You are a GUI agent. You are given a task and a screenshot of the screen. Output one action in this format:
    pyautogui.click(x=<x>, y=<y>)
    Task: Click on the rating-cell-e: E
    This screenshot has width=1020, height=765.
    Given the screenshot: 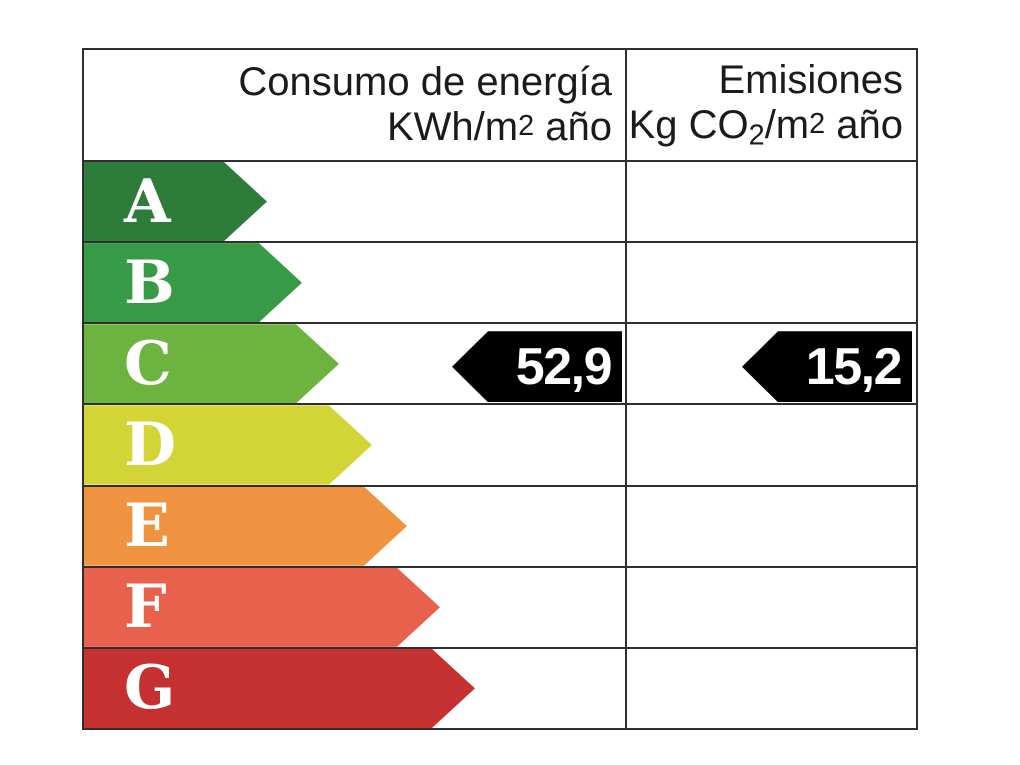 What is the action you would take?
    pyautogui.click(x=354, y=526)
    